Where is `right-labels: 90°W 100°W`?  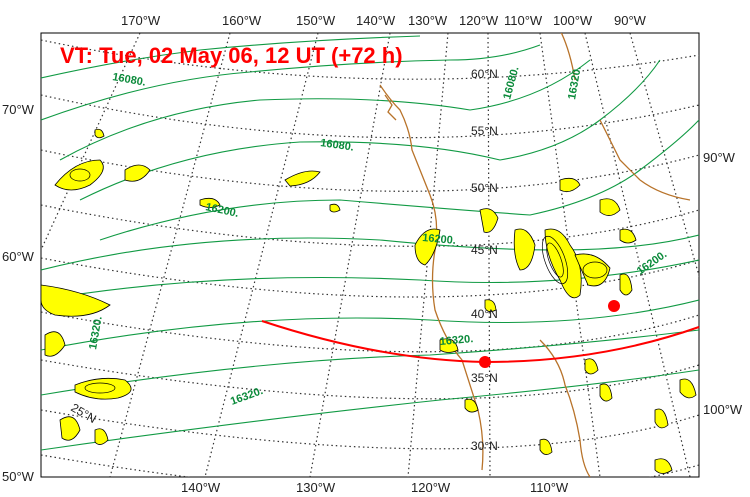 right-labels: 90°W 100°W is located at coordinates (723, 283).